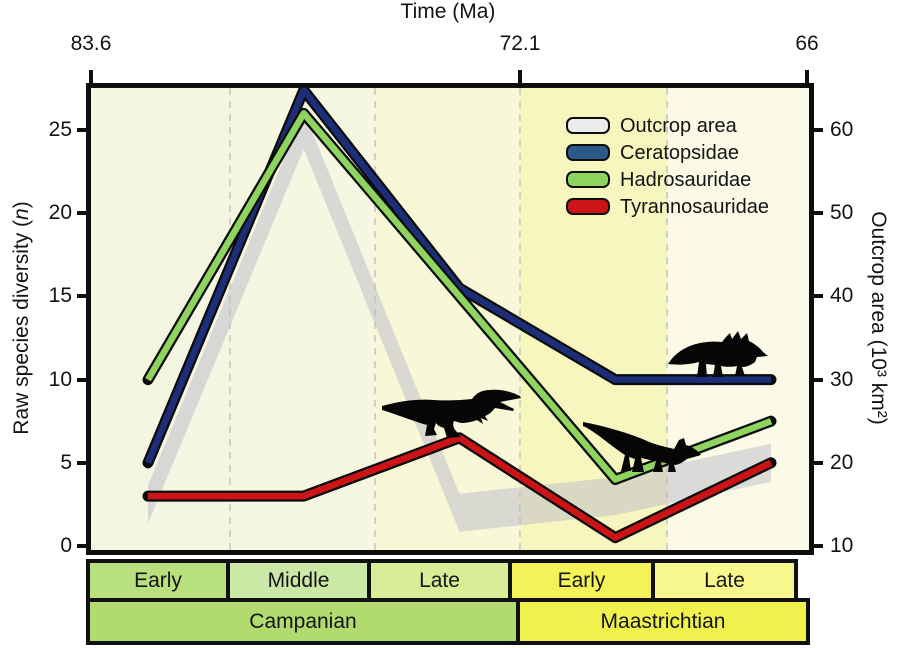  I want to click on right-tick-label: 30, so click(842, 379).